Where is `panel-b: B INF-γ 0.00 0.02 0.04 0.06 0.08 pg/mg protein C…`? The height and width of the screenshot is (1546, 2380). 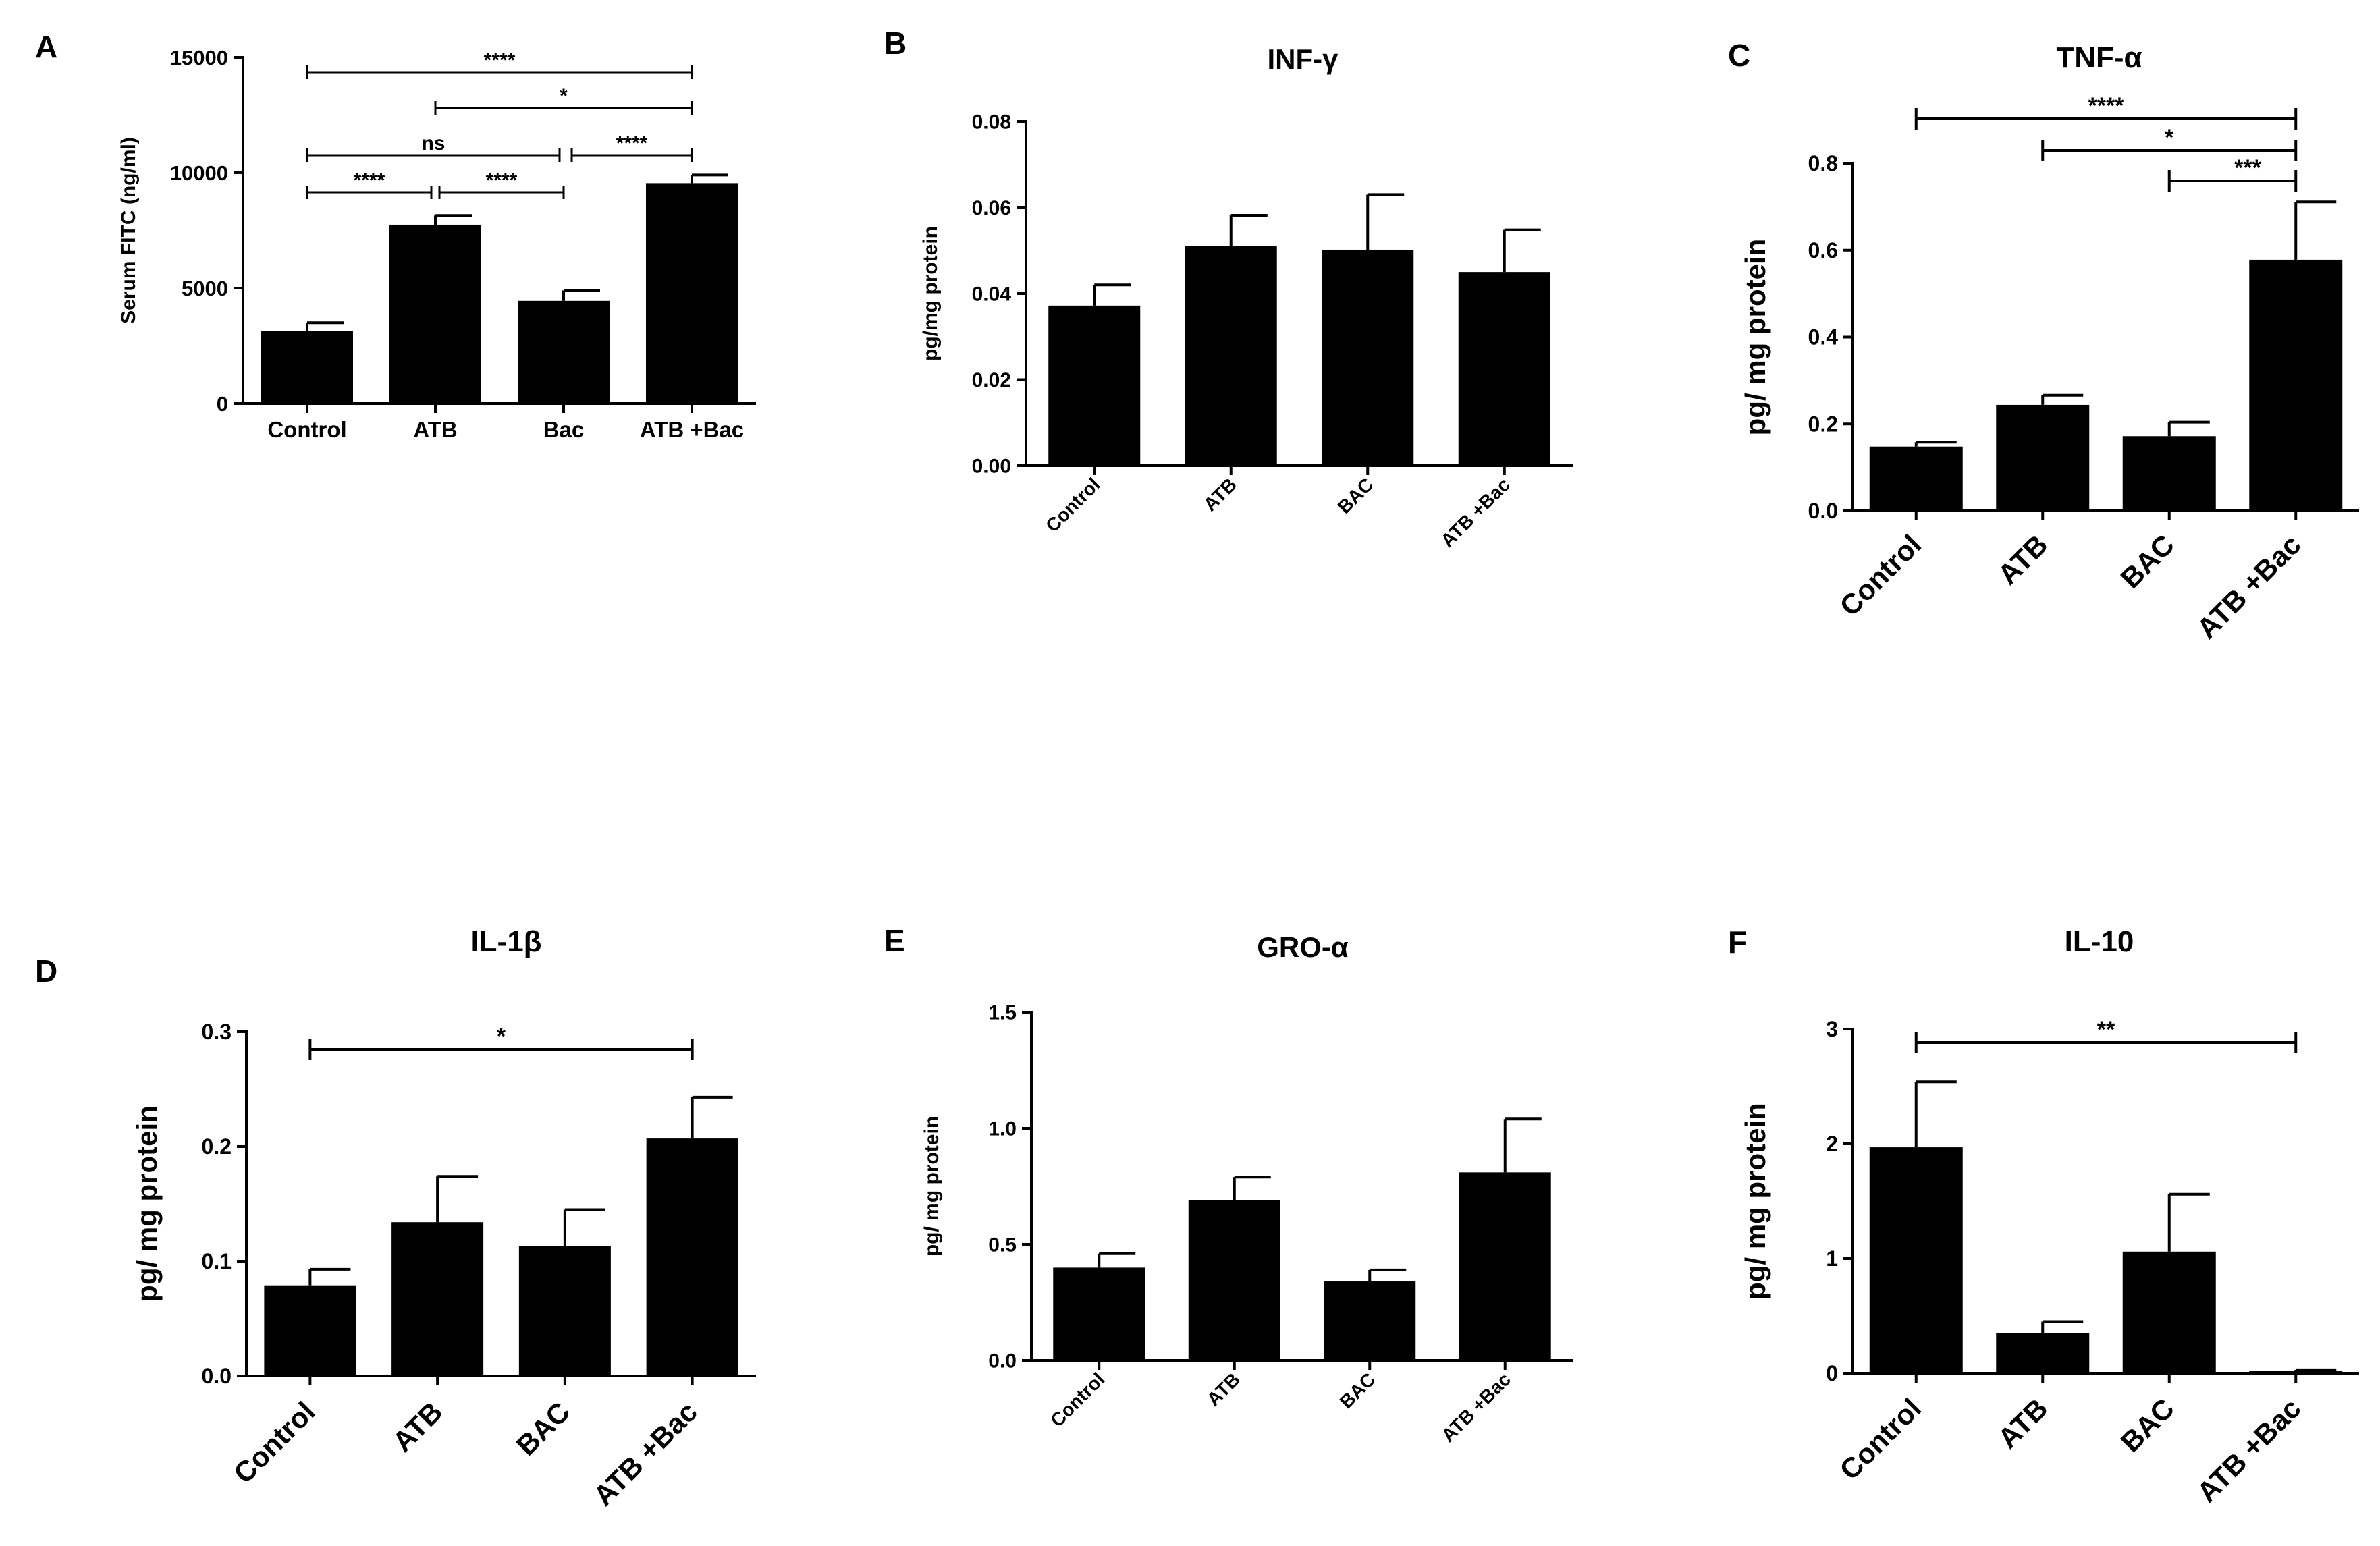
panel-b: B INF-γ 0.00 0.02 0.04 0.06 0.08 pg/mg protein C… is located at coordinates (1228, 288).